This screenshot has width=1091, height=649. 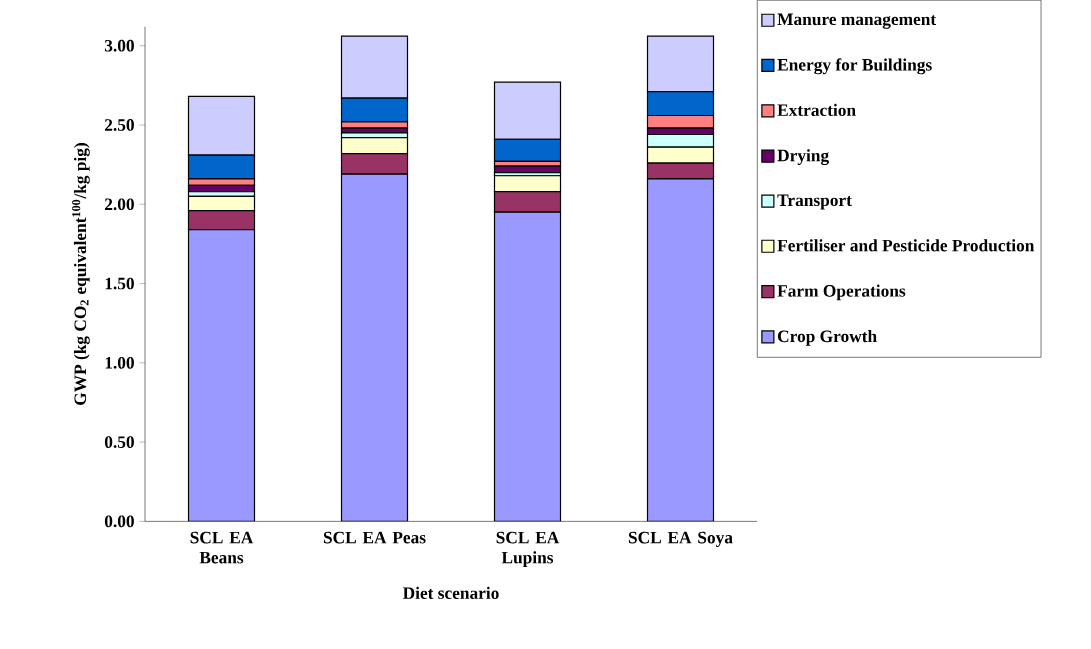 What do you see at coordinates (222, 547) in the screenshot?
I see `x-tick-label: SCL EA Beans` at bounding box center [222, 547].